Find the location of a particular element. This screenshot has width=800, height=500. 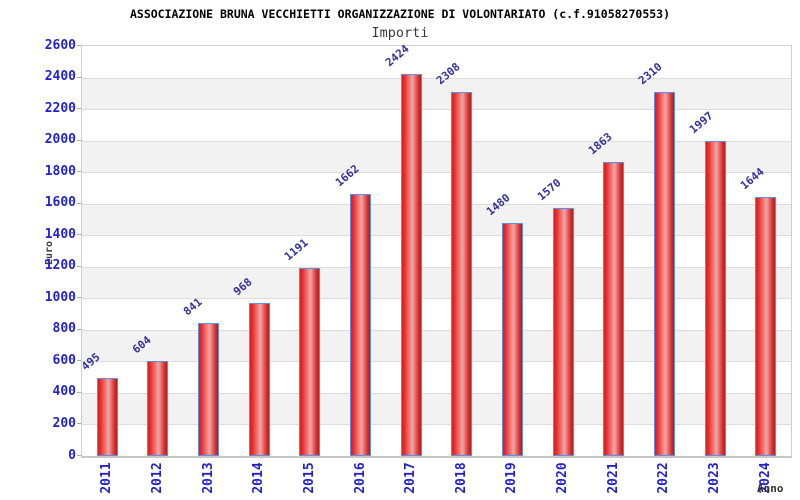

x-tick-label: 2011 is located at coordinates (106, 478).